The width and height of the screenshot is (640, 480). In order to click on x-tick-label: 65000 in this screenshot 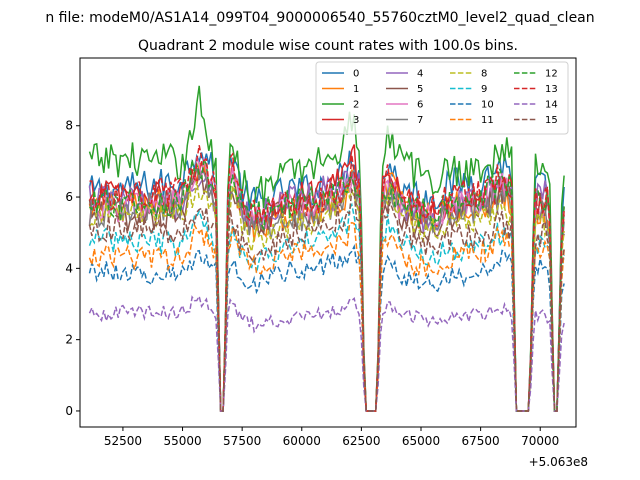, I will do `click(421, 441)`.